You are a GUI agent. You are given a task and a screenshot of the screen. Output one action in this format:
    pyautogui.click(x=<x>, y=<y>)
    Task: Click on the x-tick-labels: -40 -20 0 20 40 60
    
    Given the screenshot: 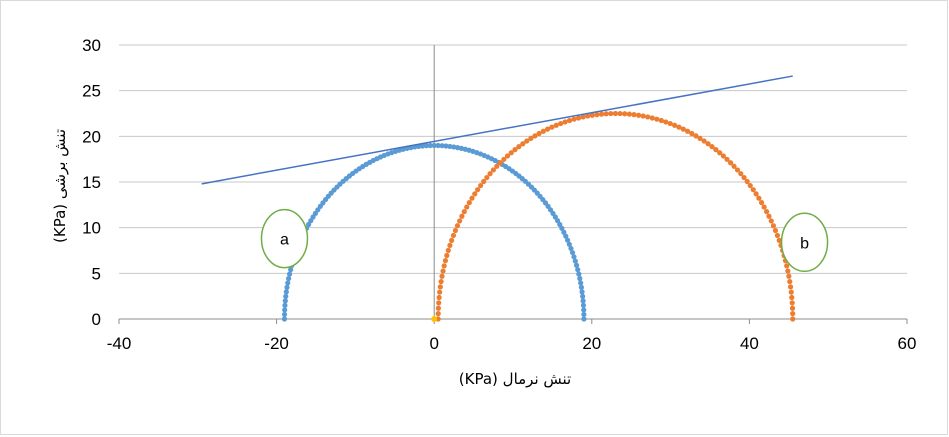 What is the action you would take?
    pyautogui.click(x=512, y=343)
    